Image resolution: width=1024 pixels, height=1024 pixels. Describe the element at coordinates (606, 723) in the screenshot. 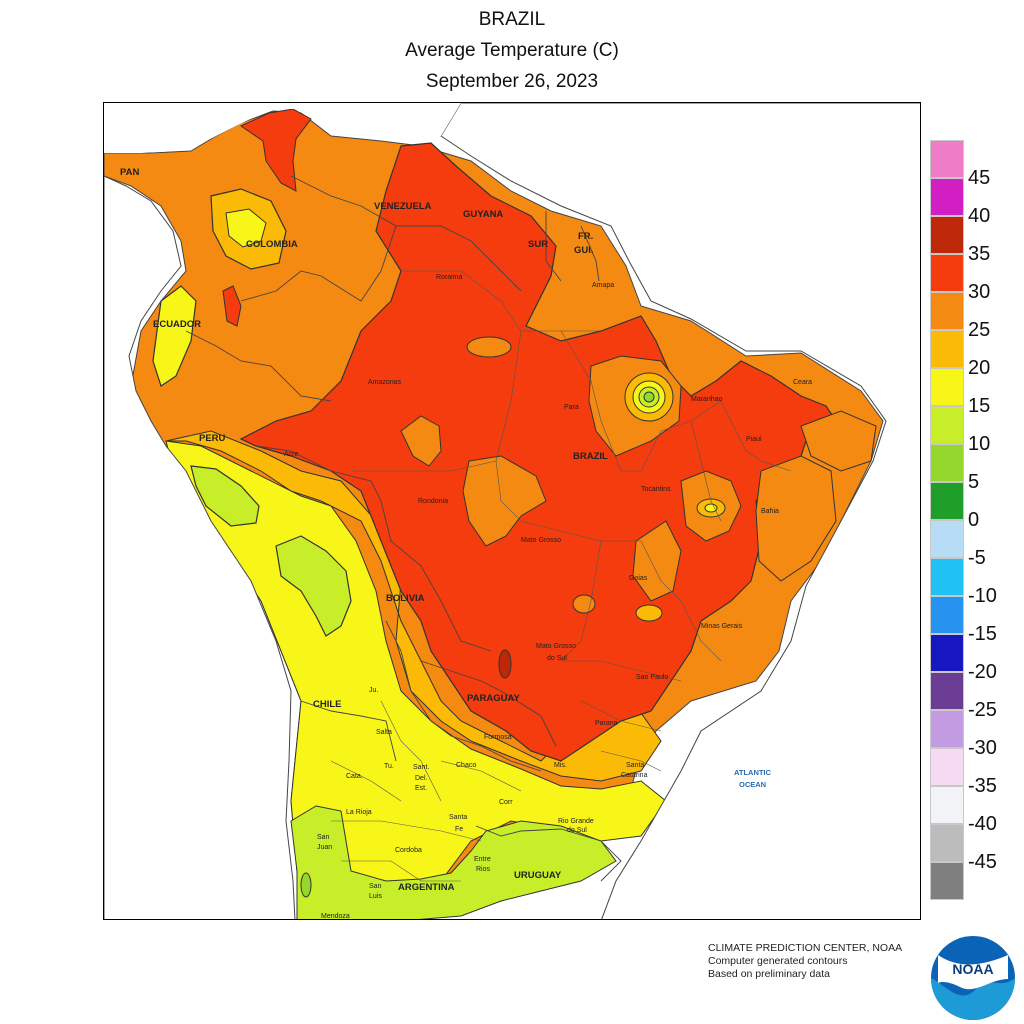

I see `label-parana: Parana` at that location.